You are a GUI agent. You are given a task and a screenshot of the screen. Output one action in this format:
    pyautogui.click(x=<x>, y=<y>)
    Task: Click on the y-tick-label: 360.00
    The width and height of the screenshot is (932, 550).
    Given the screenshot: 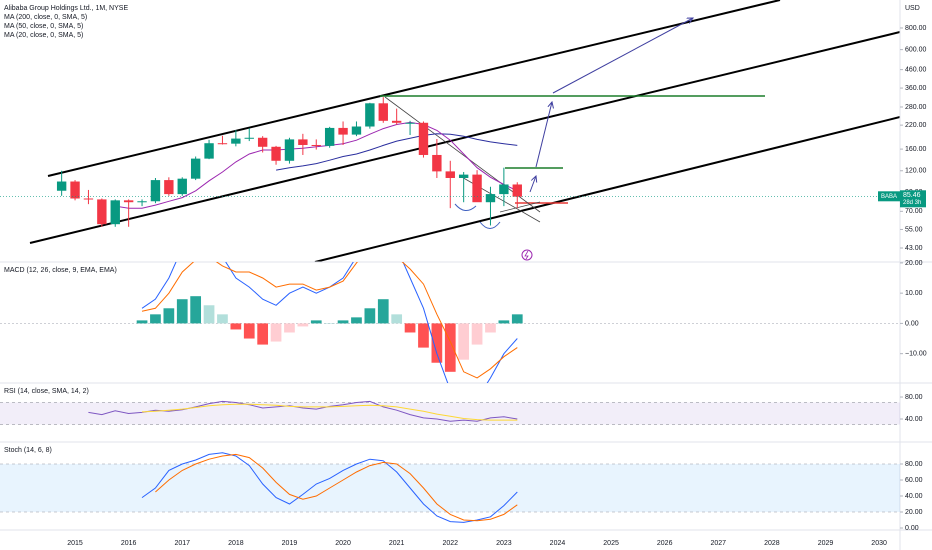 What is the action you would take?
    pyautogui.click(x=916, y=88)
    